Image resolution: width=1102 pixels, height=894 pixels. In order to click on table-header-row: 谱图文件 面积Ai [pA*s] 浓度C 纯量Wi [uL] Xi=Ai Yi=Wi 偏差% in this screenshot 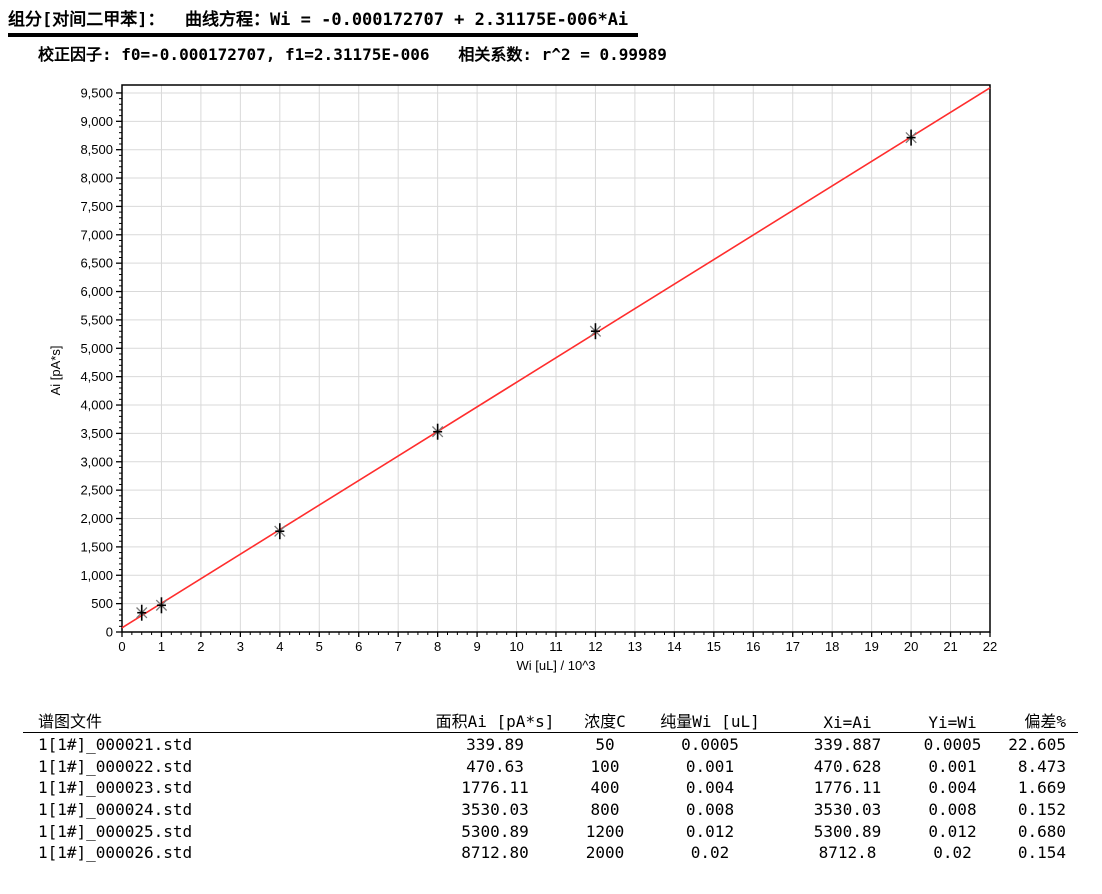, I will do `click(550, 719)`.